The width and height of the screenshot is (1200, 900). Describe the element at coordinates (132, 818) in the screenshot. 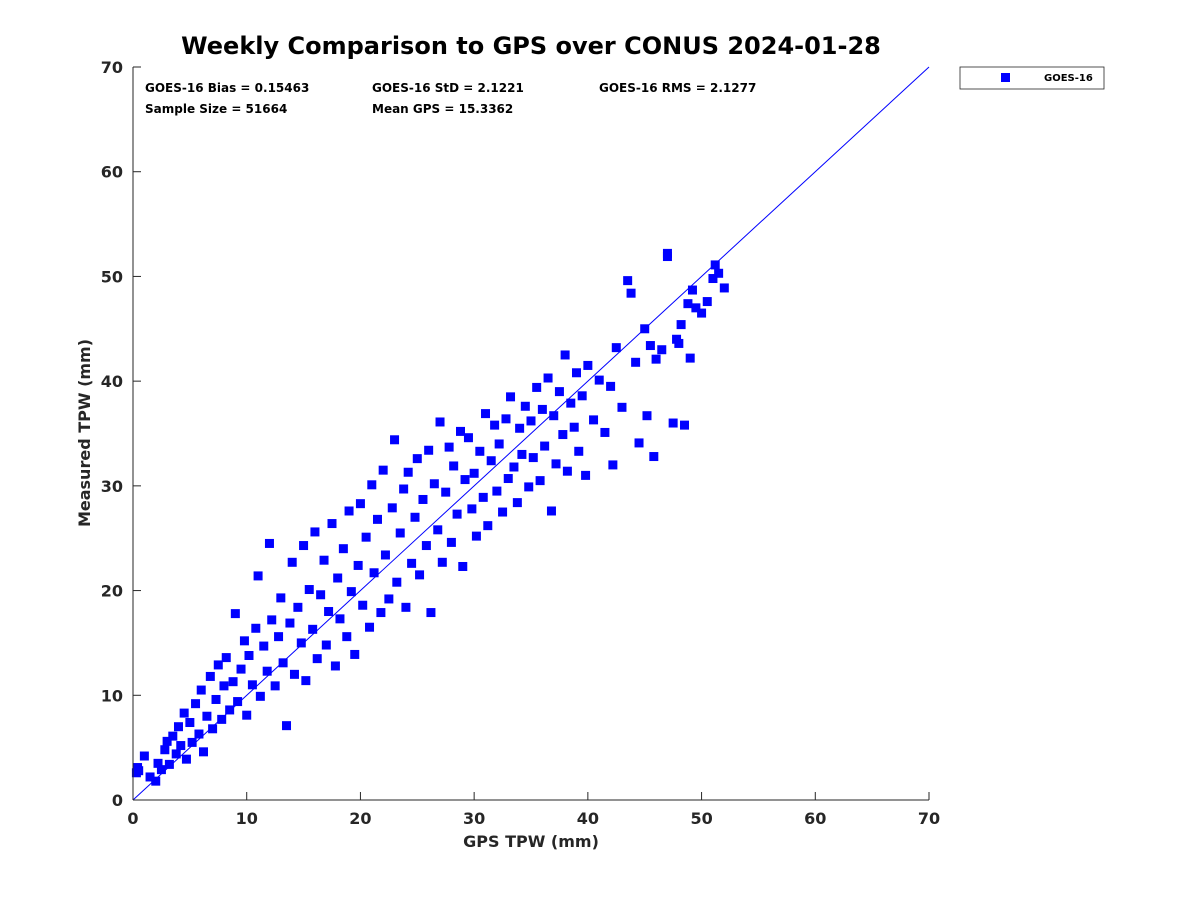

I see `x-tick-label: 0` at that location.